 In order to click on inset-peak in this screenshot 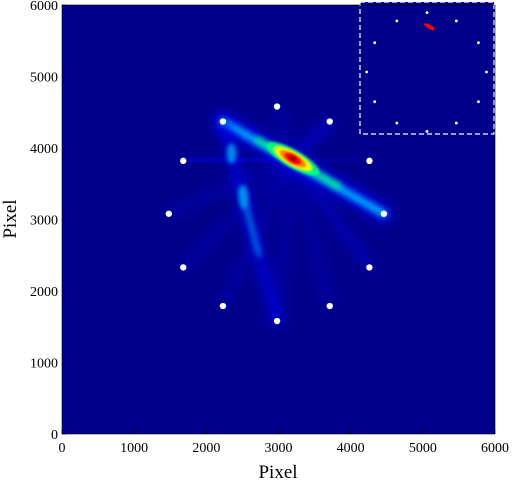, I will do `click(429, 27)`.